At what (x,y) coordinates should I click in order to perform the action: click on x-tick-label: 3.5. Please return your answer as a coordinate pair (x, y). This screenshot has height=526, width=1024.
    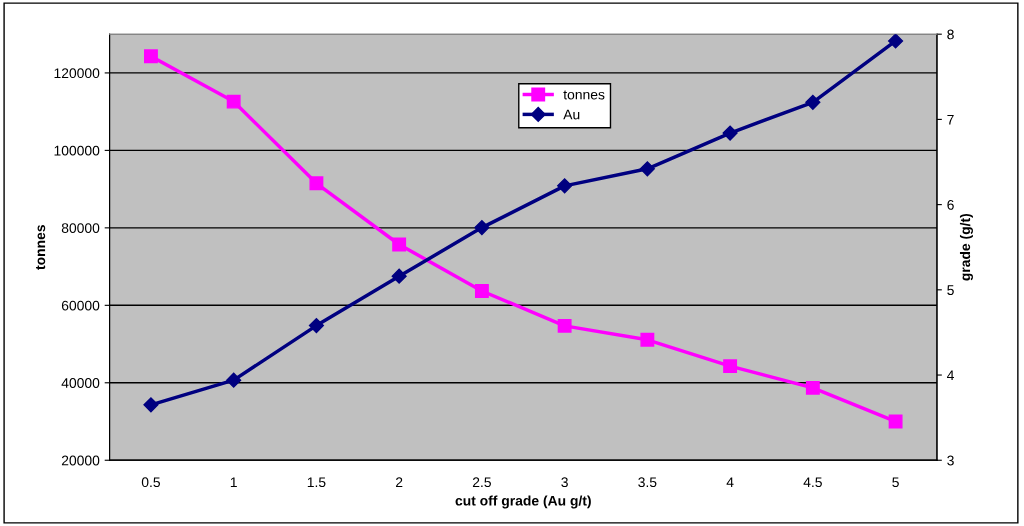
    Looking at the image, I should click on (647, 482).